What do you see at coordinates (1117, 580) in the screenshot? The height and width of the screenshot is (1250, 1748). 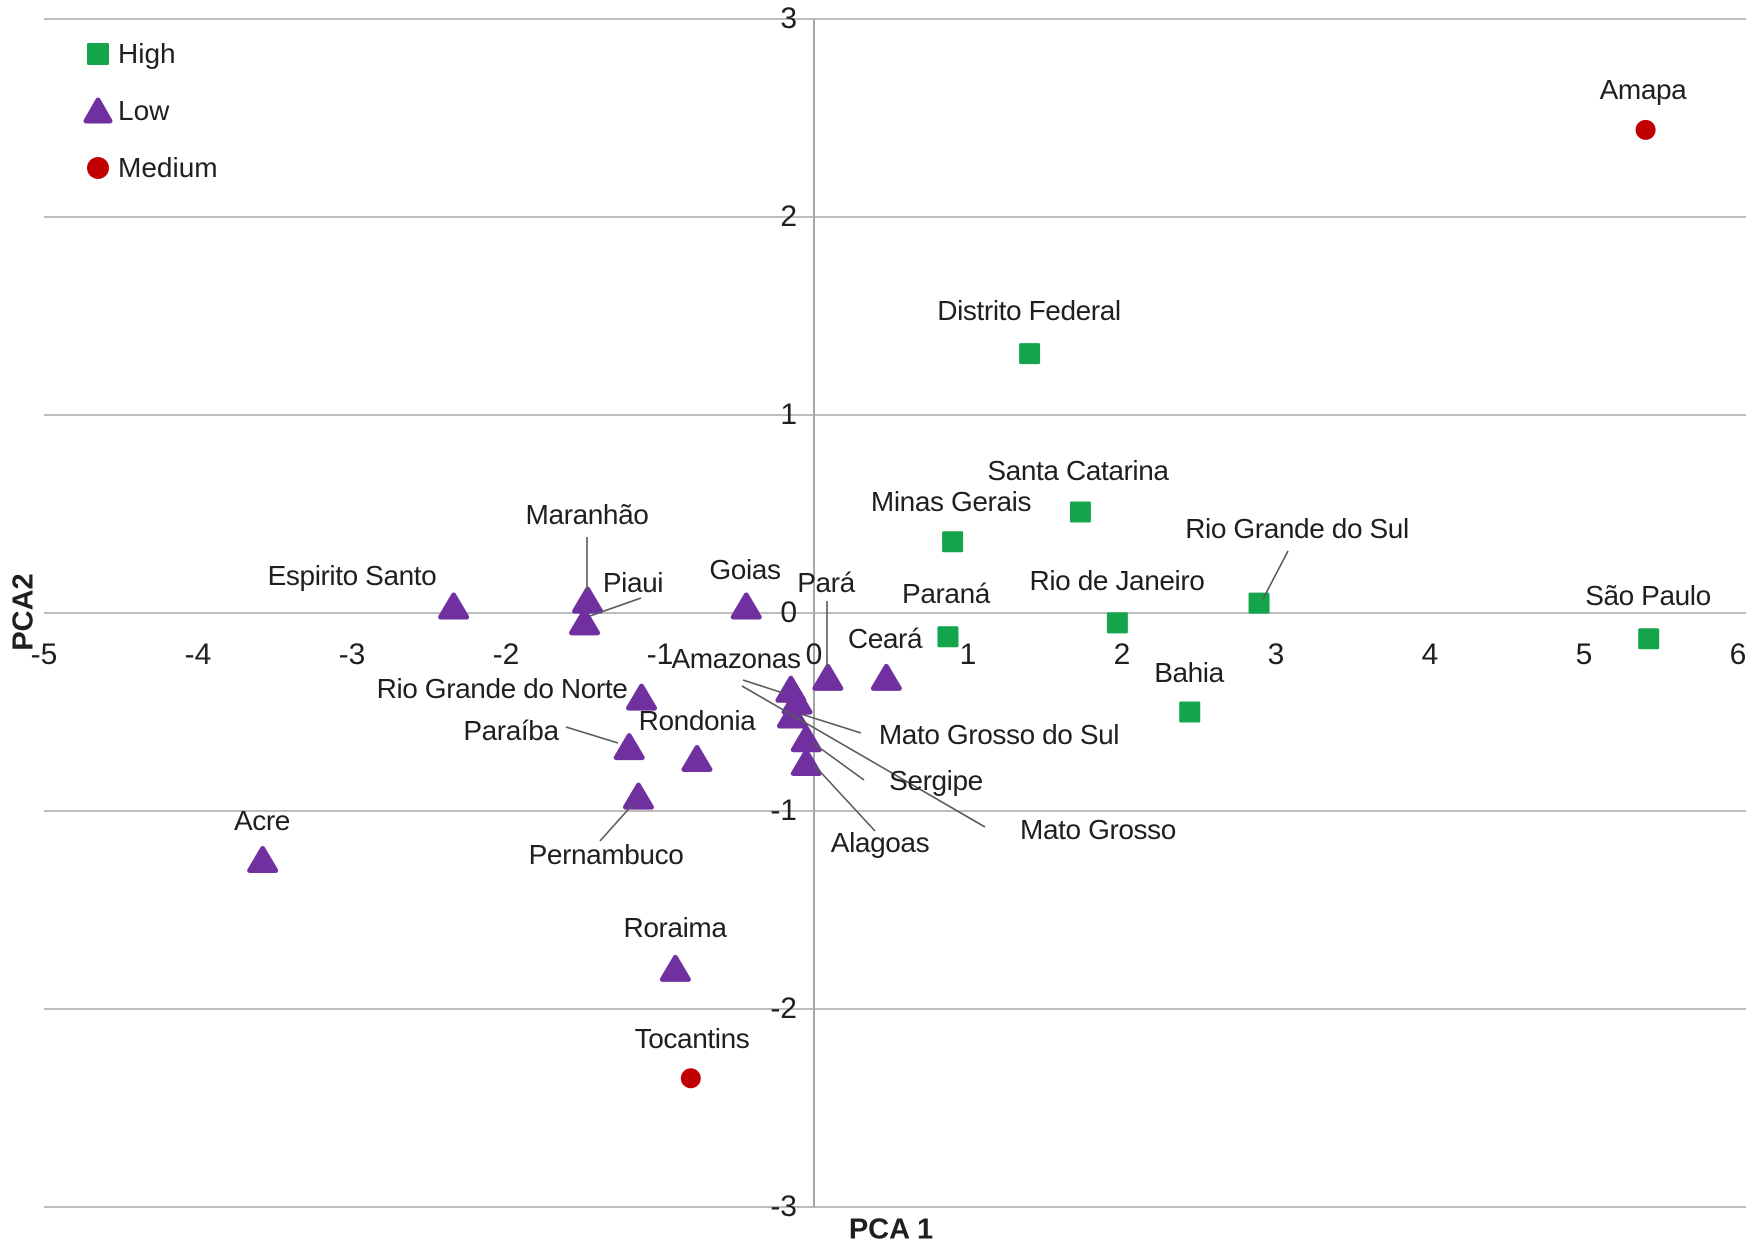 I see `point-label-rio-de-janeiro: Rio de Janeiro` at bounding box center [1117, 580].